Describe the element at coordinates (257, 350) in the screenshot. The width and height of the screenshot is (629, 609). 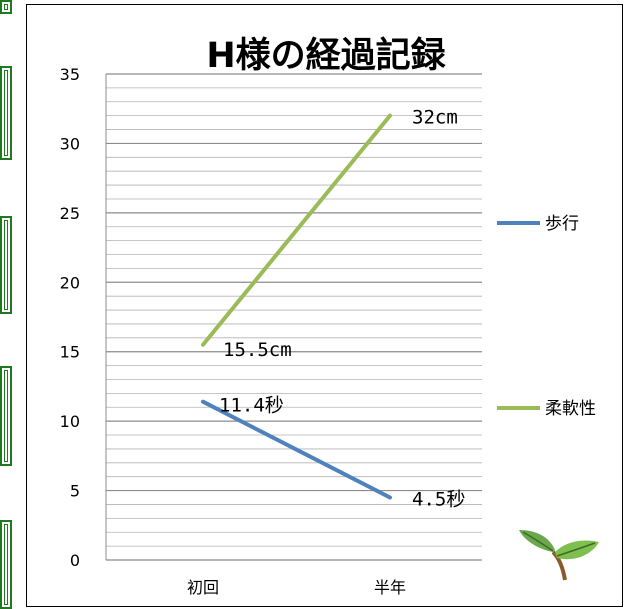
I see `data-label: 15.5cm` at that location.